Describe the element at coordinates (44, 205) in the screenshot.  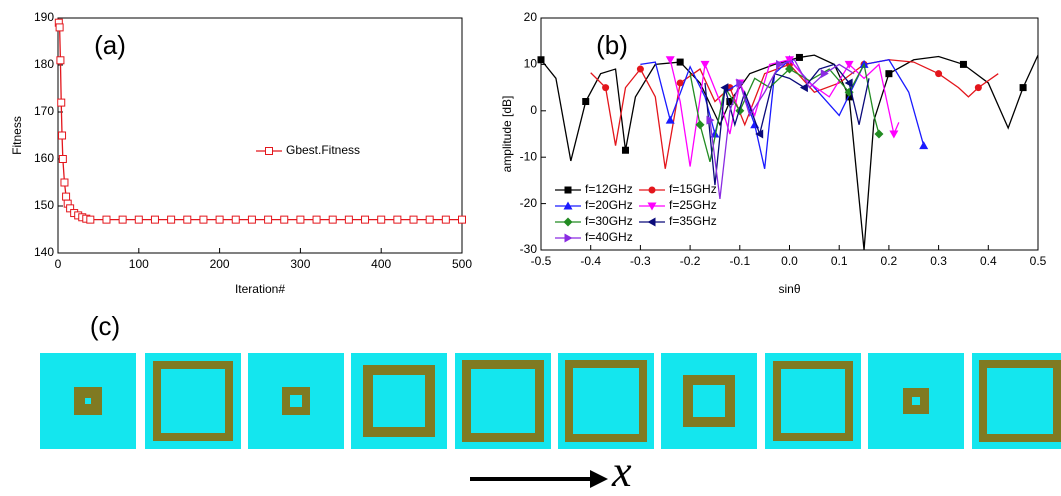
I see `y-tick-label: 150` at that location.